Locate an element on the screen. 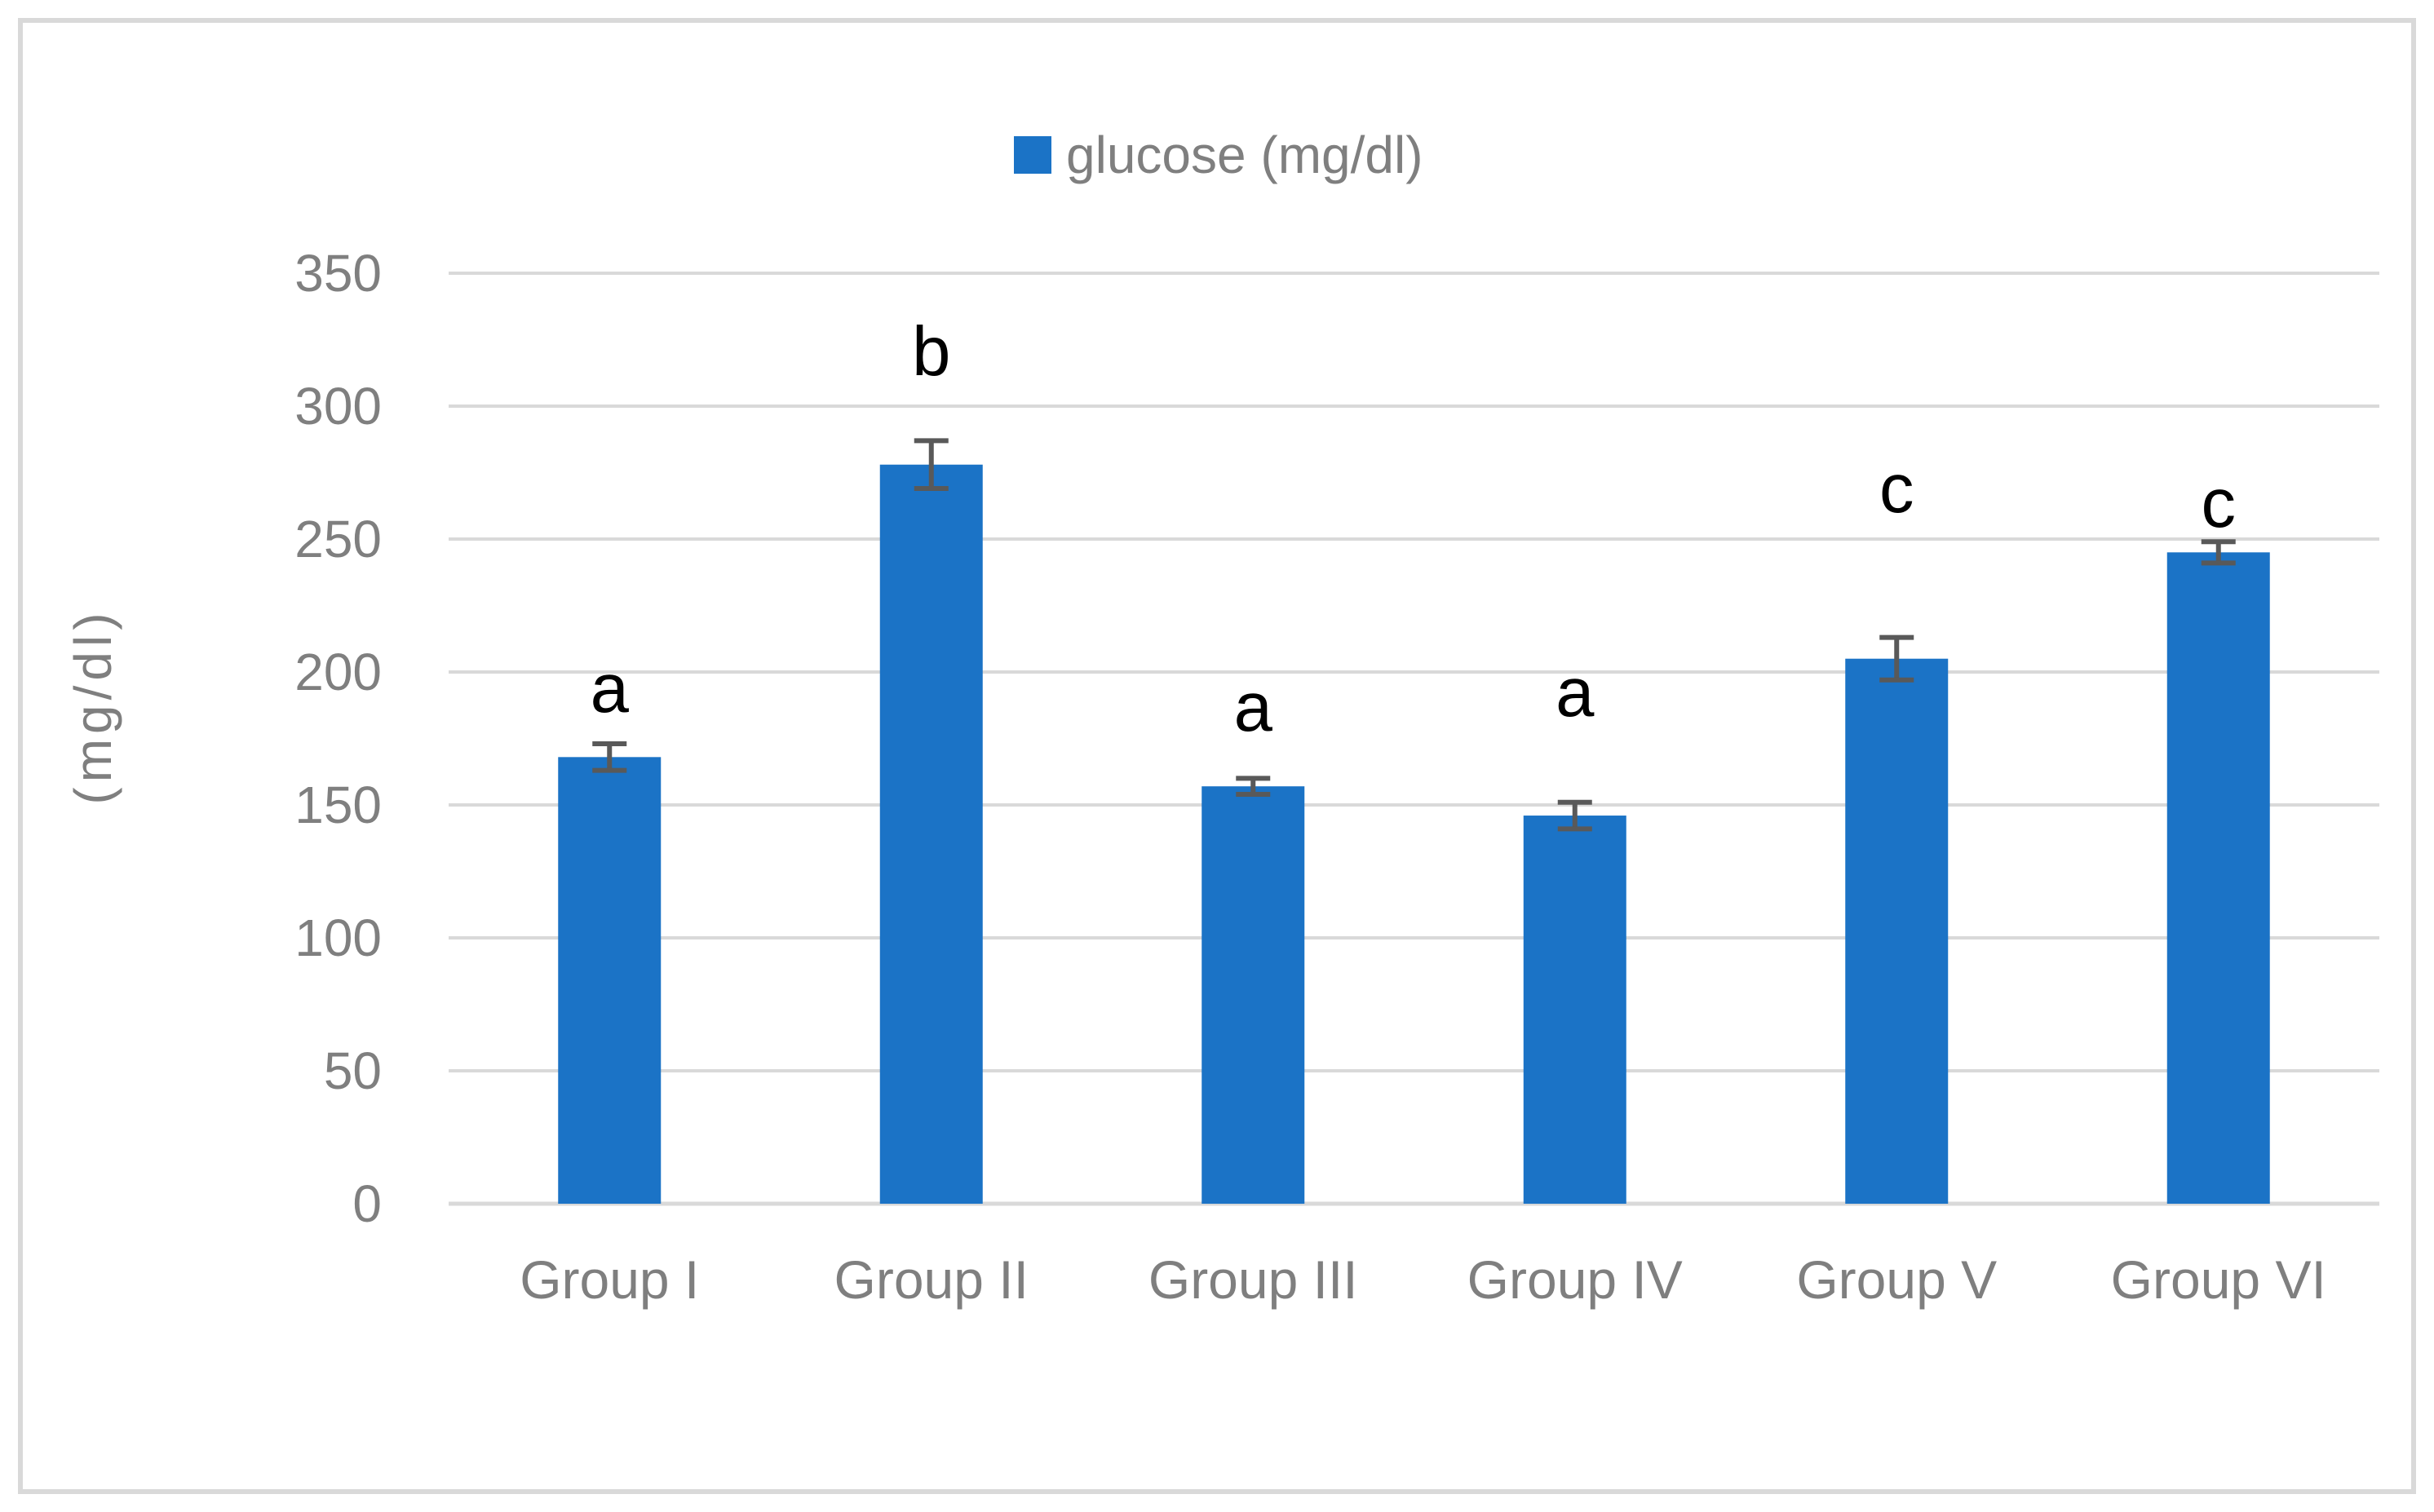  legend-marker-glucose is located at coordinates (1032, 155).